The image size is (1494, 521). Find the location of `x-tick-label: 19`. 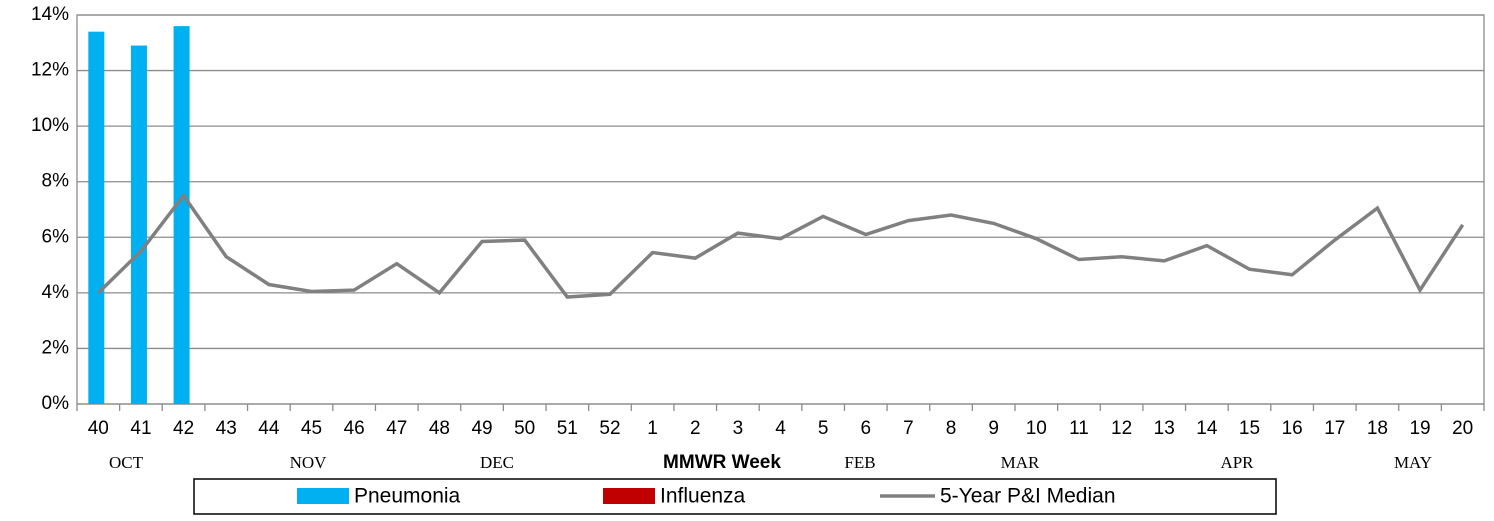

x-tick-label: 19 is located at coordinates (1419, 428).